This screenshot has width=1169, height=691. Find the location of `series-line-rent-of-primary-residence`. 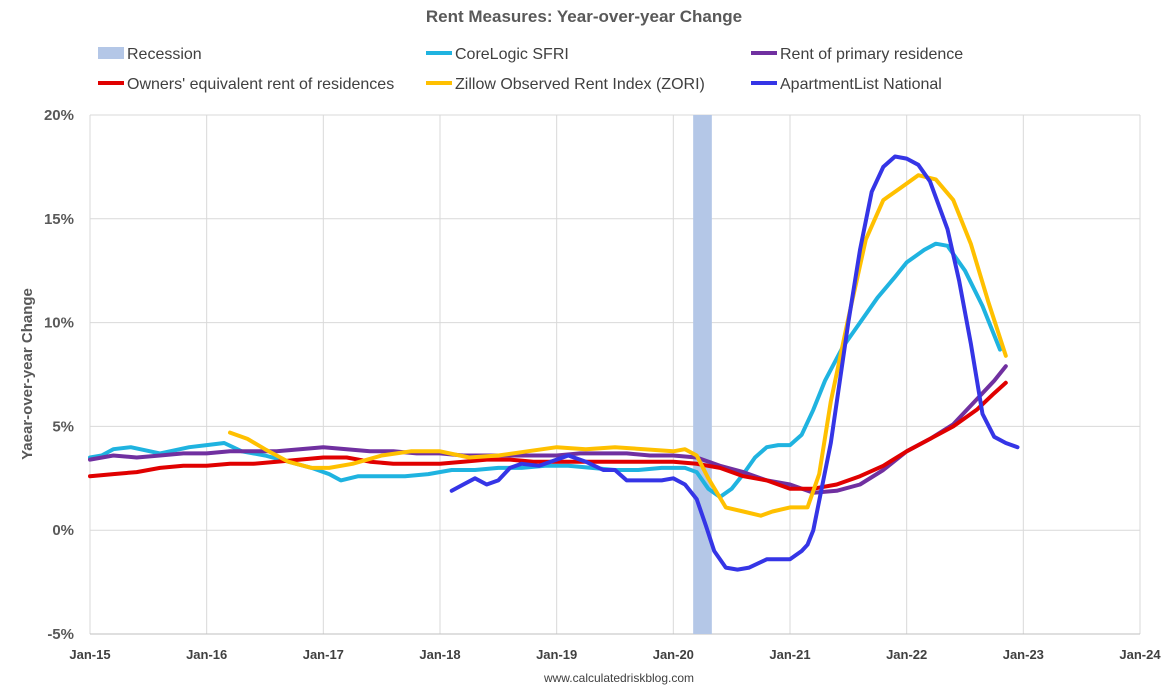

series-line-rent-of-primary-residence is located at coordinates (548, 429).